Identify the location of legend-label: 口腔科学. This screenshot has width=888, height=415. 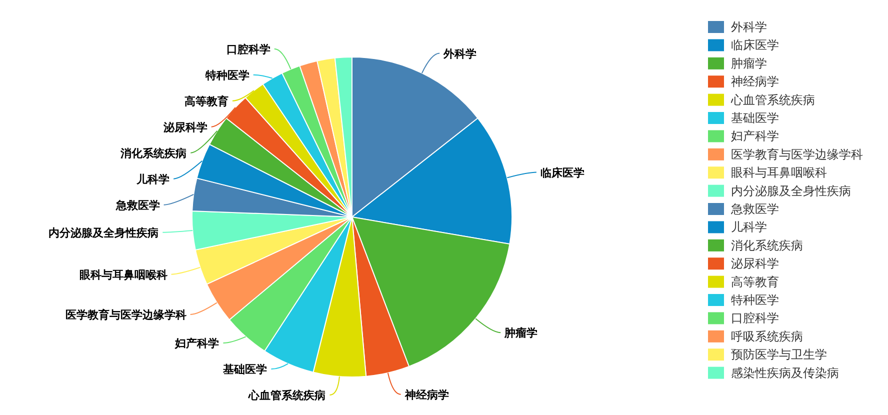
(755, 318).